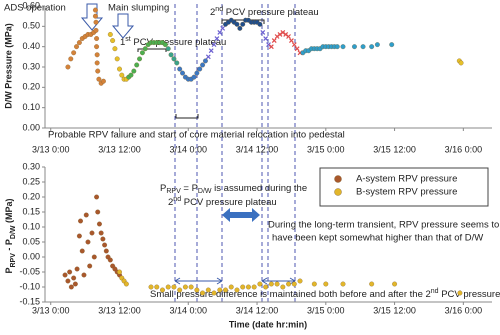 The height and width of the screenshot is (335, 500). Describe the element at coordinates (51, 149) in the screenshot. I see `x-tick-label: 3/13 0:00` at that location.